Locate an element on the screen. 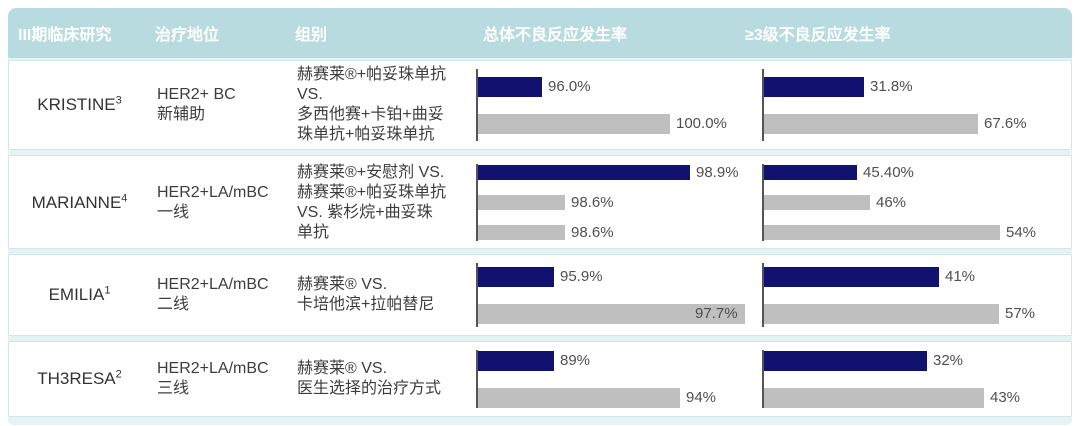 The image size is (1080, 426). group-cell: 赫赛莱®+安慰剂 VS. 赫赛莱®+帕妥珠单抗 VS. 紫杉烷+曲妥珠 单抗 is located at coordinates (377, 202).